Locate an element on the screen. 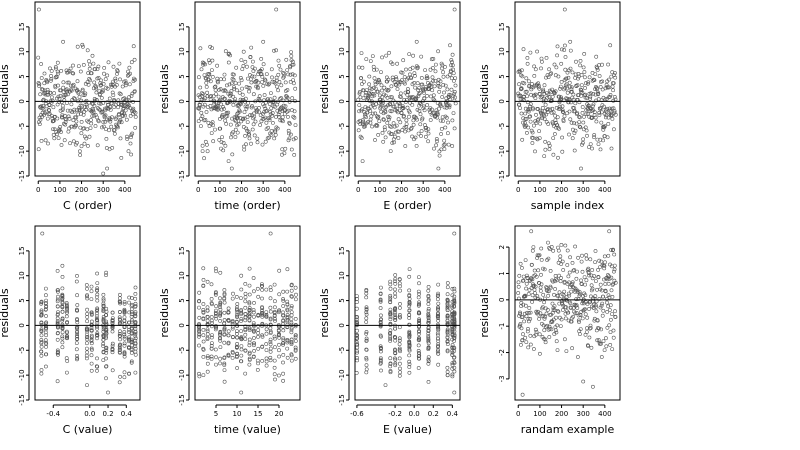 The image size is (800, 450). x-tick-label: 300 is located at coordinates (583, 190).